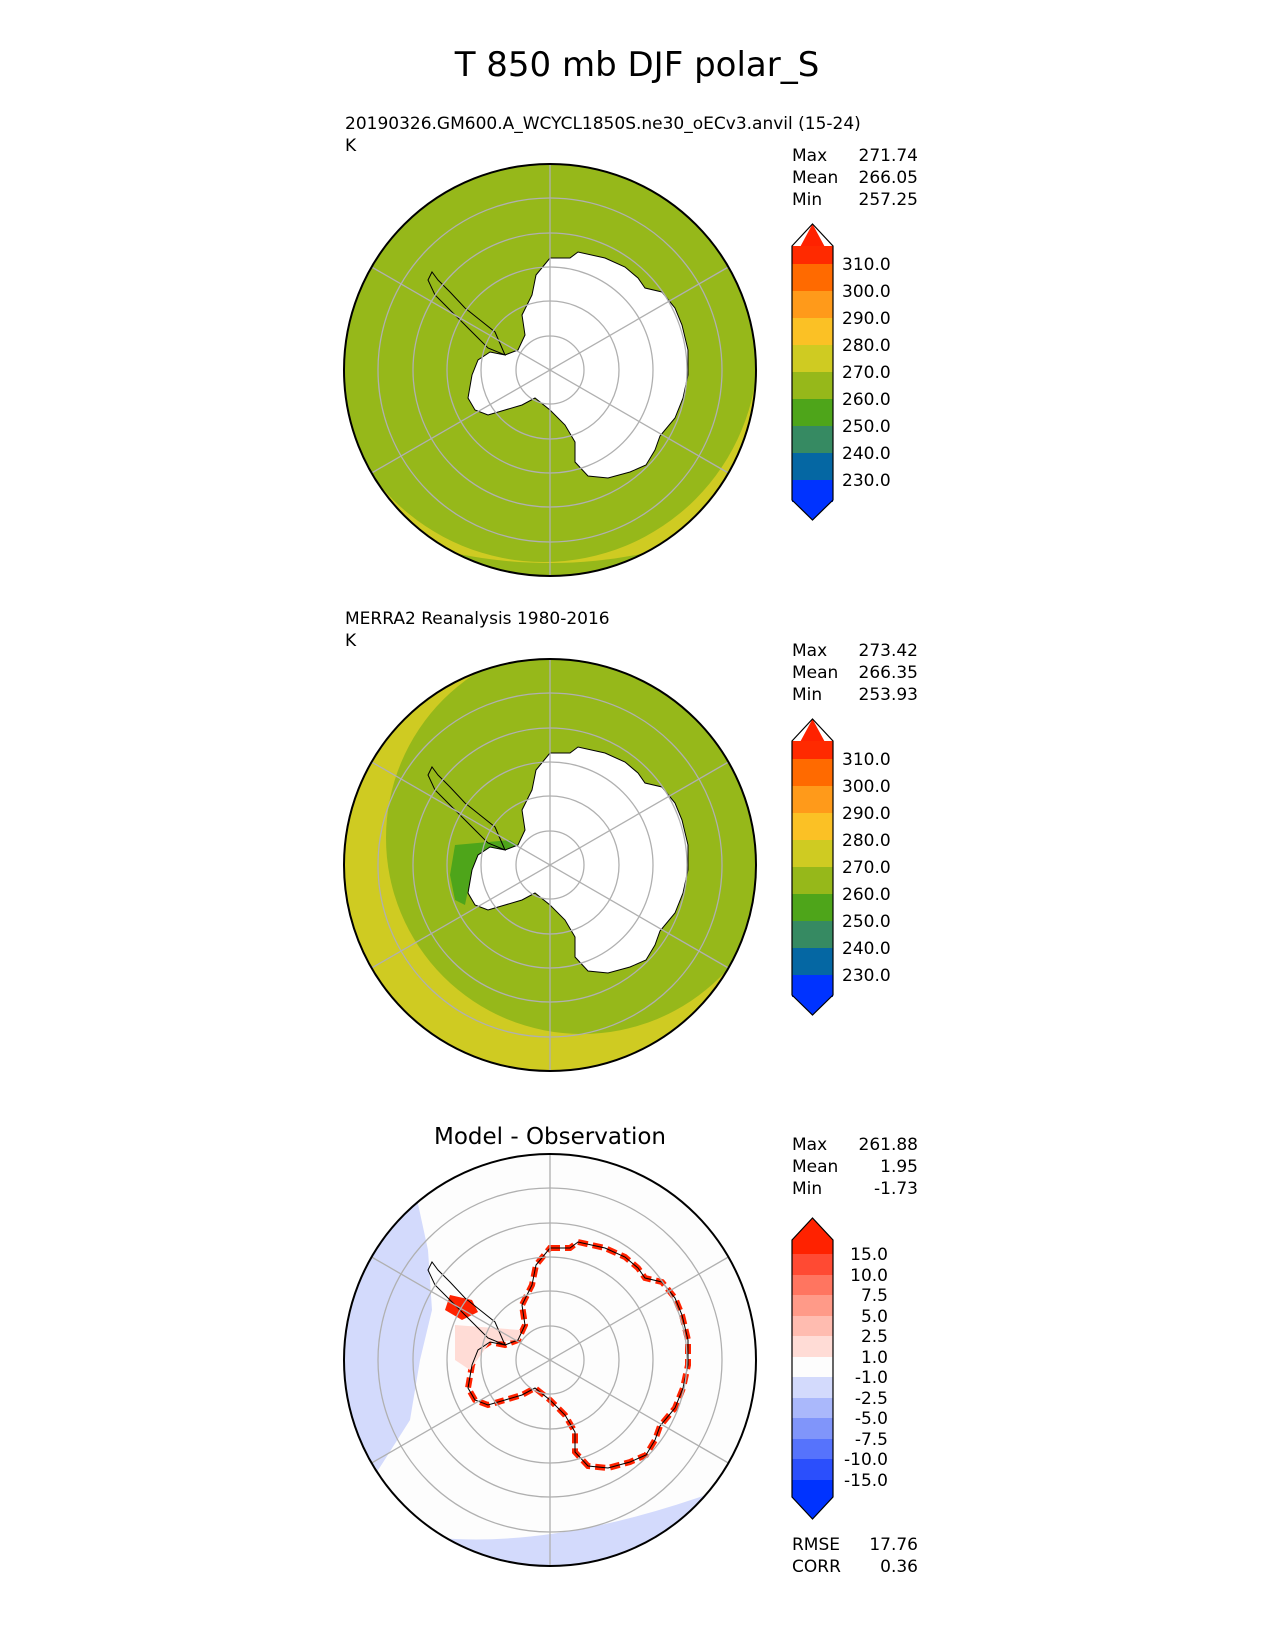  What do you see at coordinates (866, 787) in the screenshot?
I see `colorbar-tick-label: 300.0` at bounding box center [866, 787].